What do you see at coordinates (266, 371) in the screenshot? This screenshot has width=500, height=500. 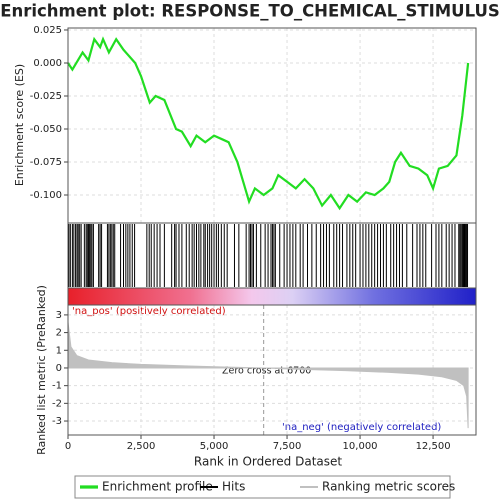 I see `zero-cross-label: Zero cross at 6700` at bounding box center [266, 371].